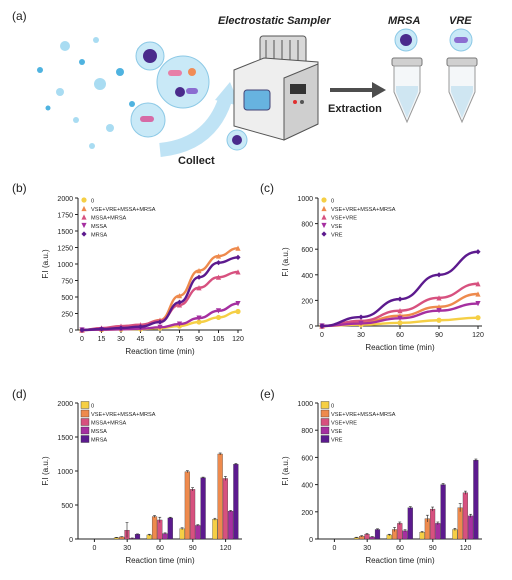 The height and width of the screenshot is (580, 512). What do you see at coordinates (160, 351) in the screenshot?
I see `x-axis-title: Reaction time (min)` at bounding box center [160, 351].